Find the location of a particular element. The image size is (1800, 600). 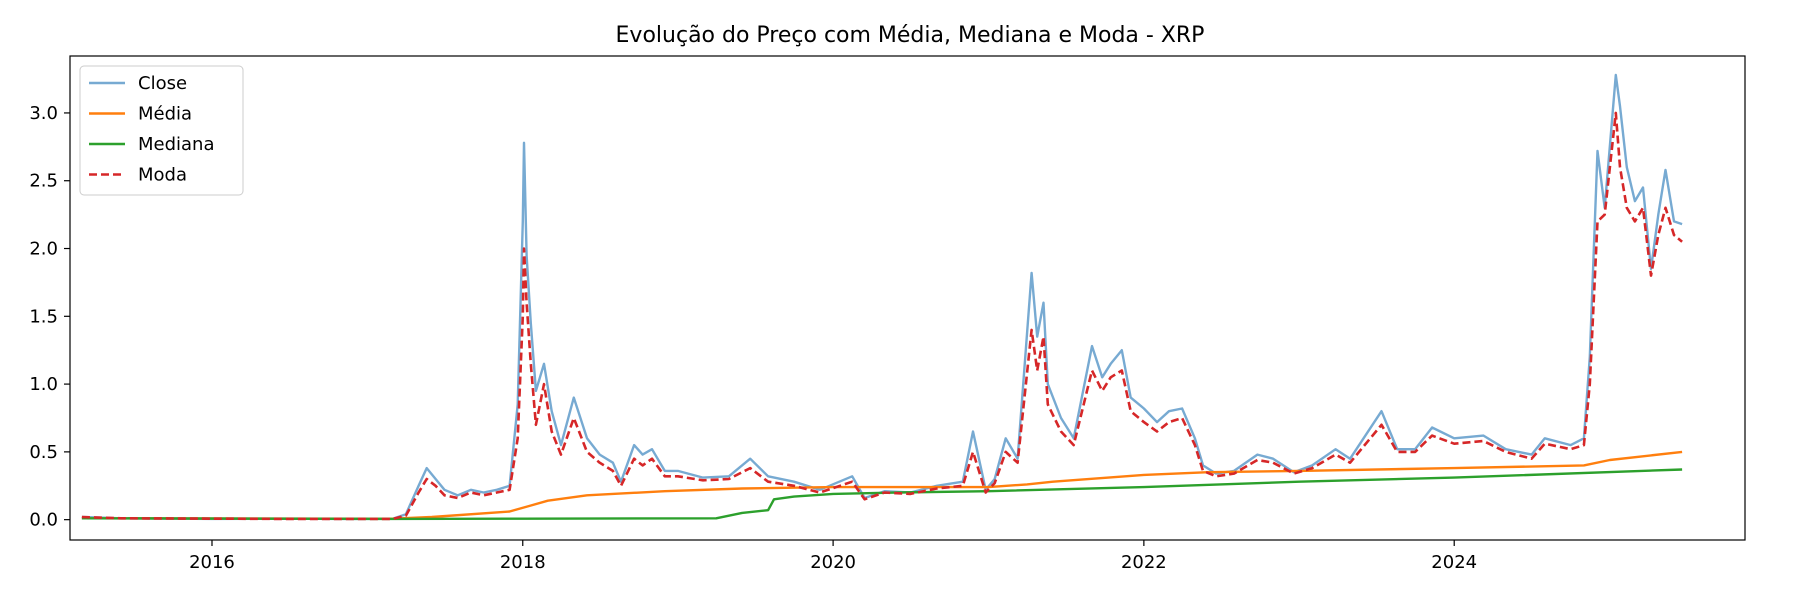

x-tick-label-1: 2018 is located at coordinates (523, 562).